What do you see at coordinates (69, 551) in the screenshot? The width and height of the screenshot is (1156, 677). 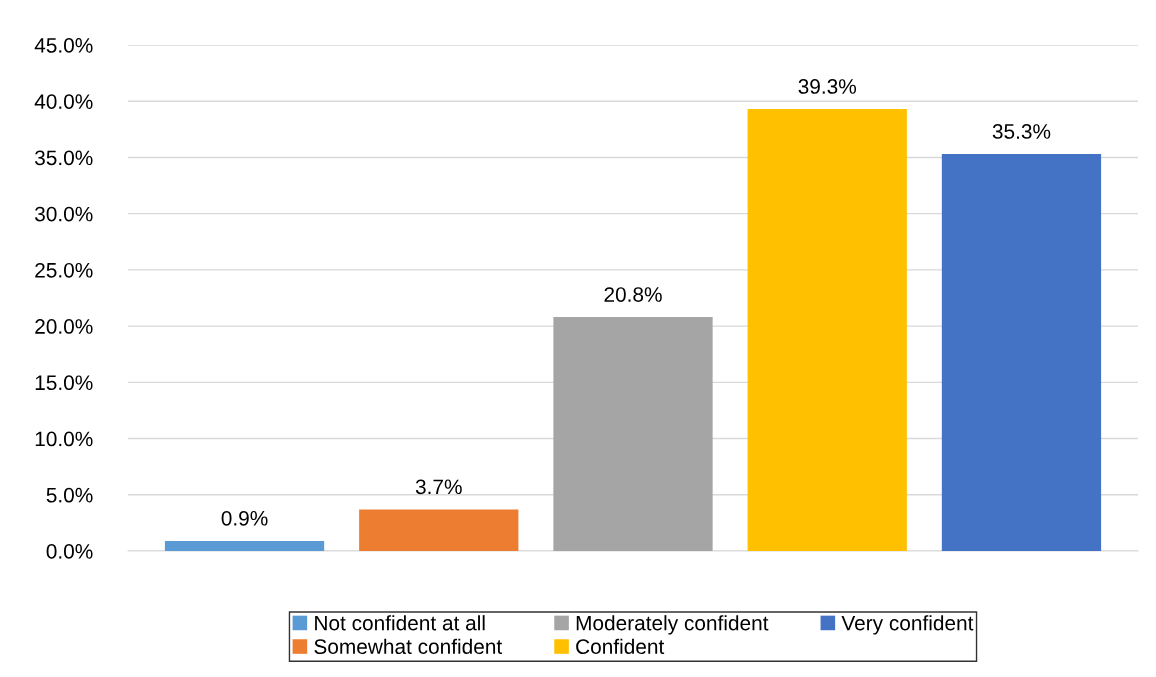 I see `y-tick-label: 0.0%` at bounding box center [69, 551].